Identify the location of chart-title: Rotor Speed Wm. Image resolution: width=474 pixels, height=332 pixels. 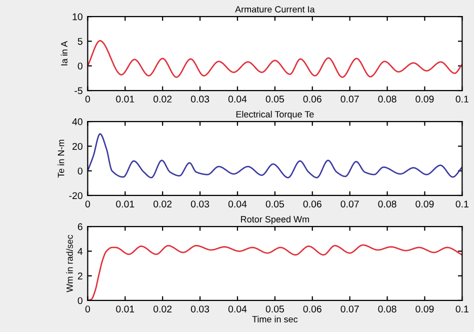
(275, 220).